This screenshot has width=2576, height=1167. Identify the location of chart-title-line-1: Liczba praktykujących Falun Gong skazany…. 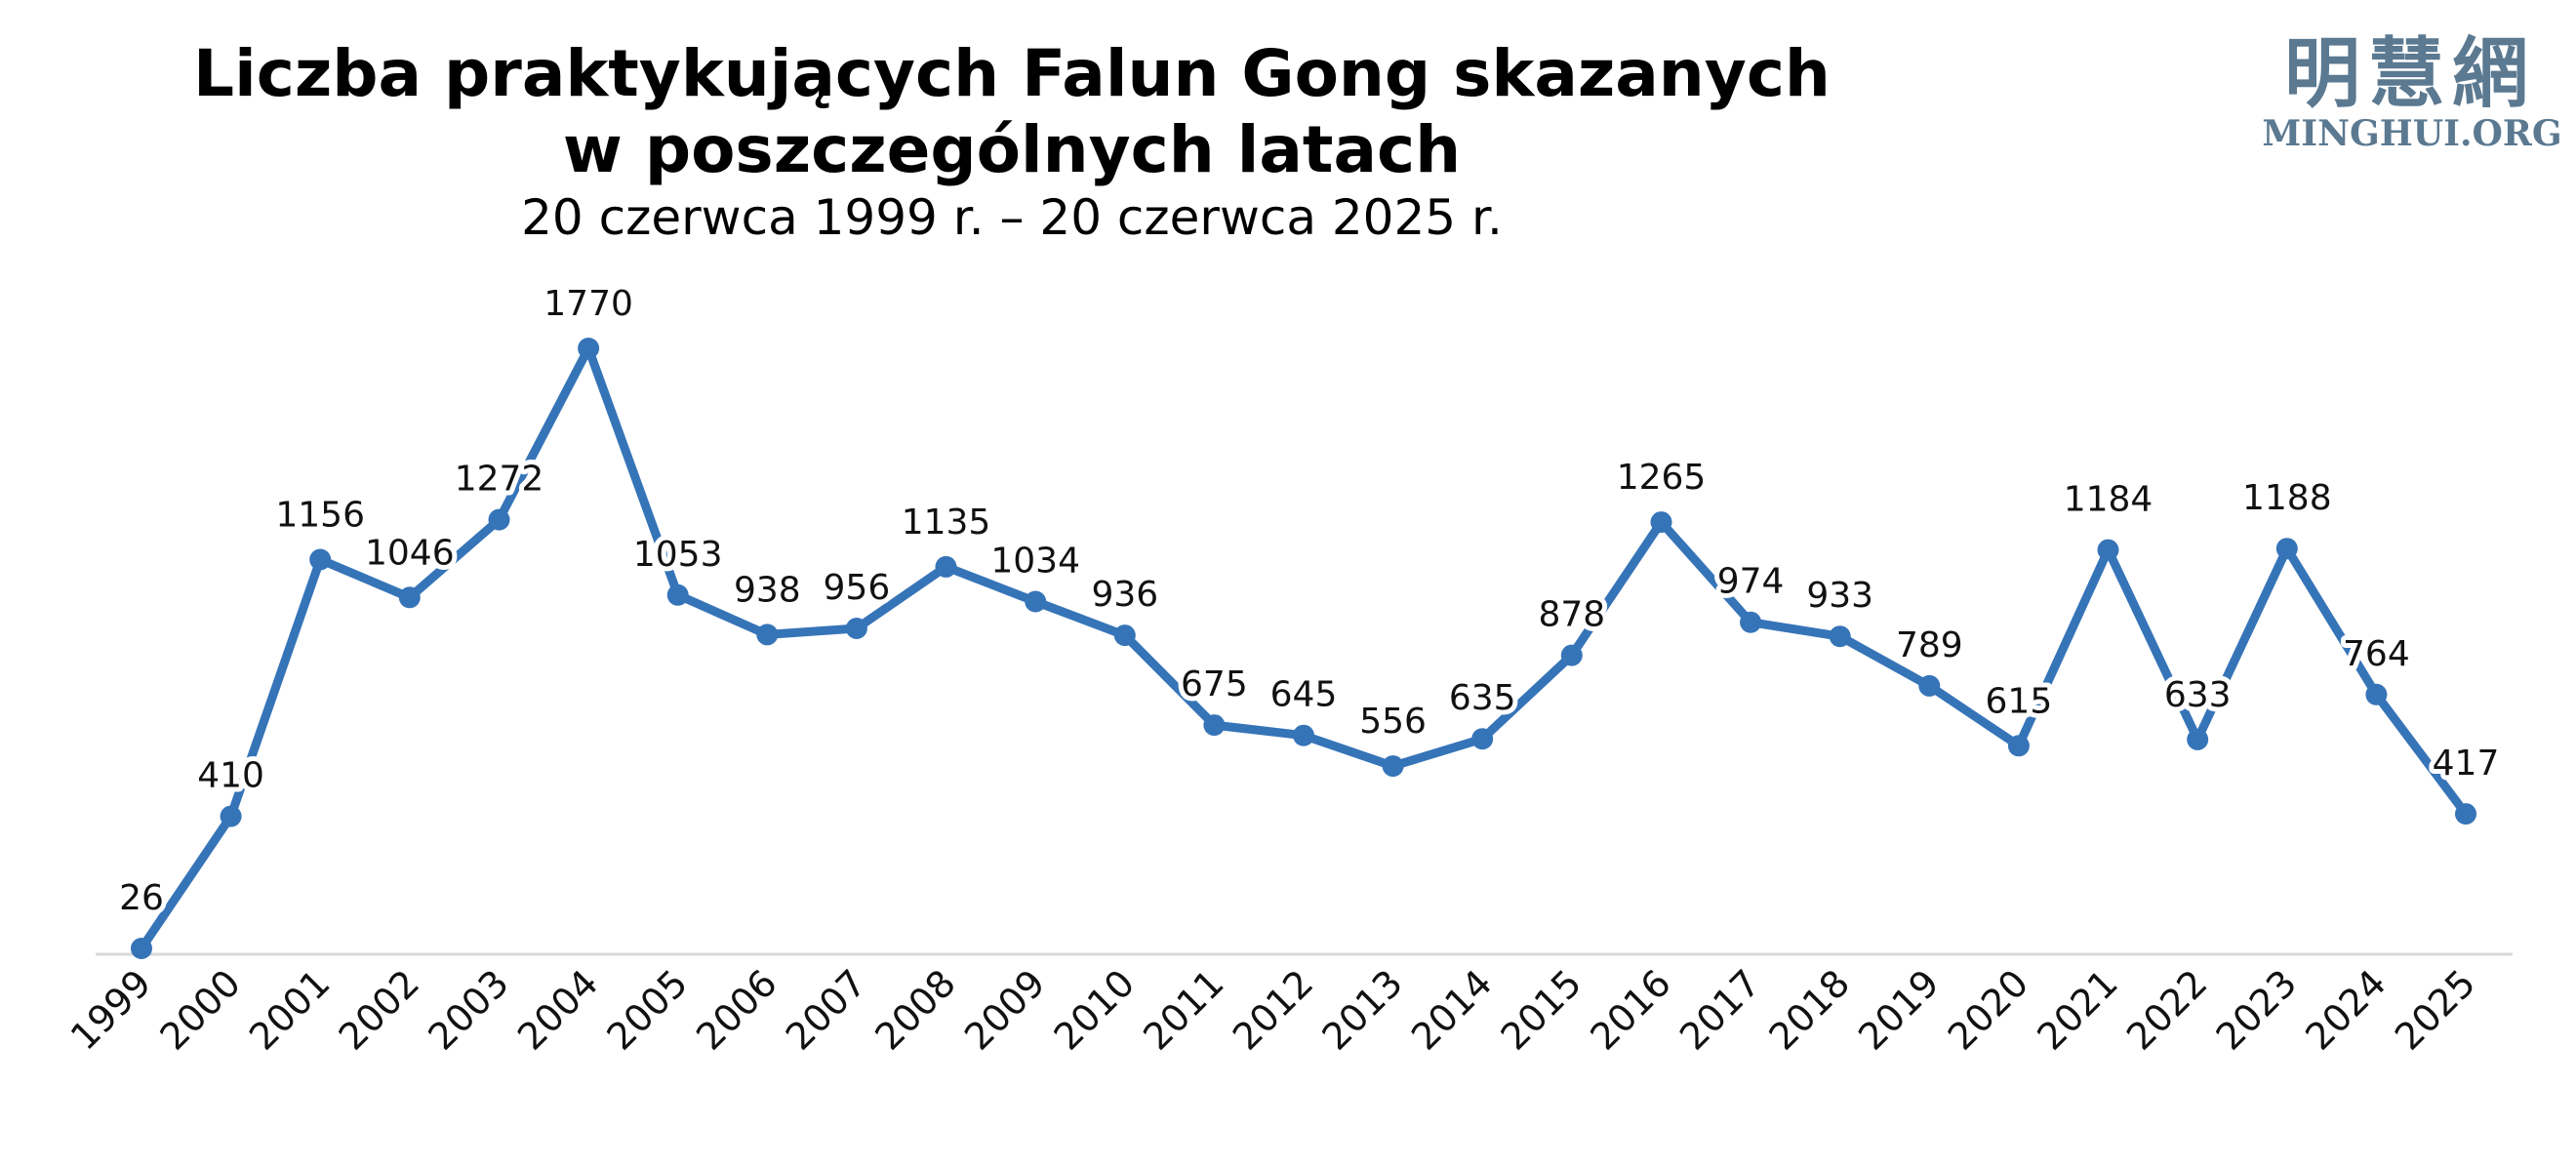
(1012, 73).